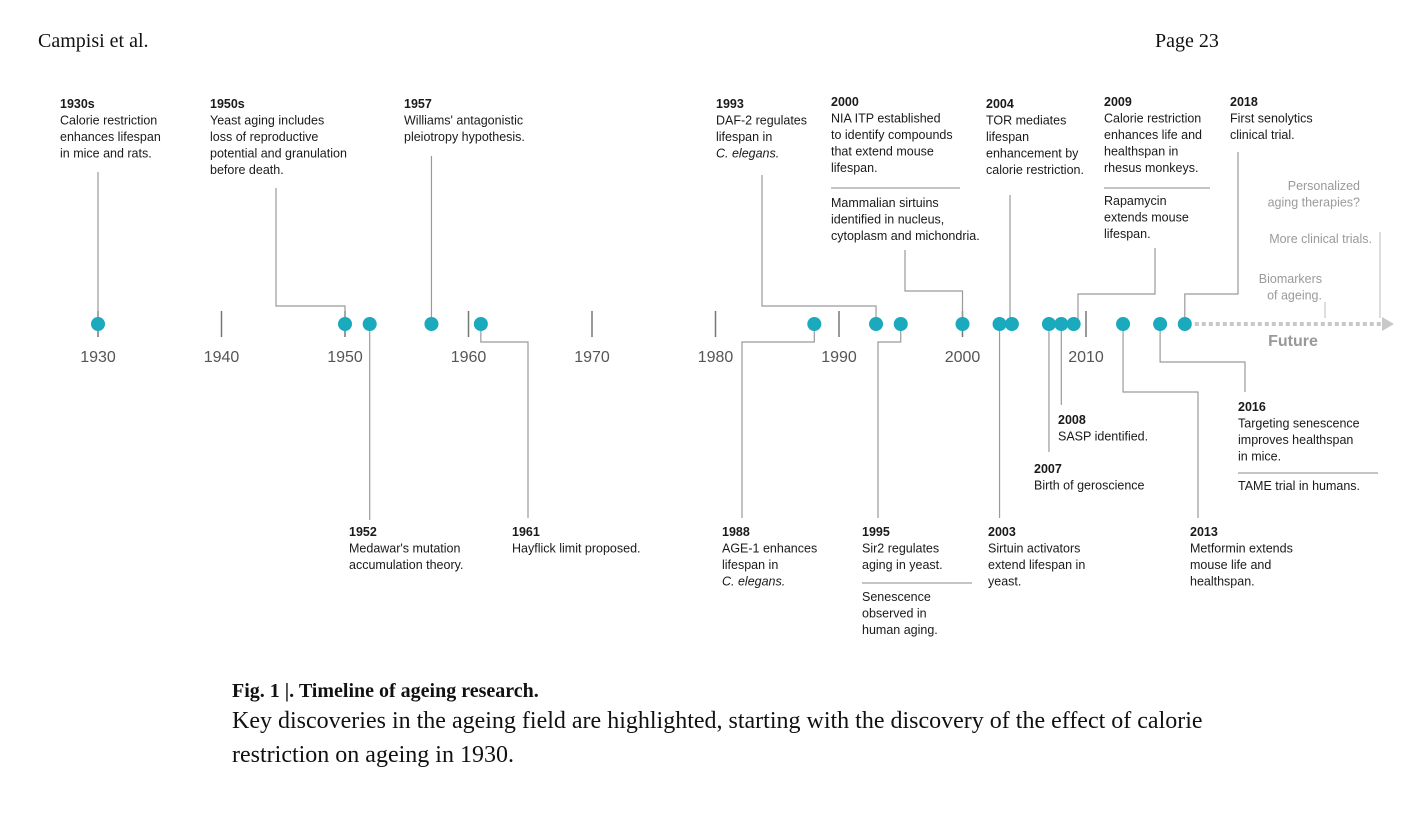 This screenshot has height=832, width=1420. What do you see at coordinates (1086, 357) in the screenshot?
I see `axis-tick-label: 2010` at bounding box center [1086, 357].